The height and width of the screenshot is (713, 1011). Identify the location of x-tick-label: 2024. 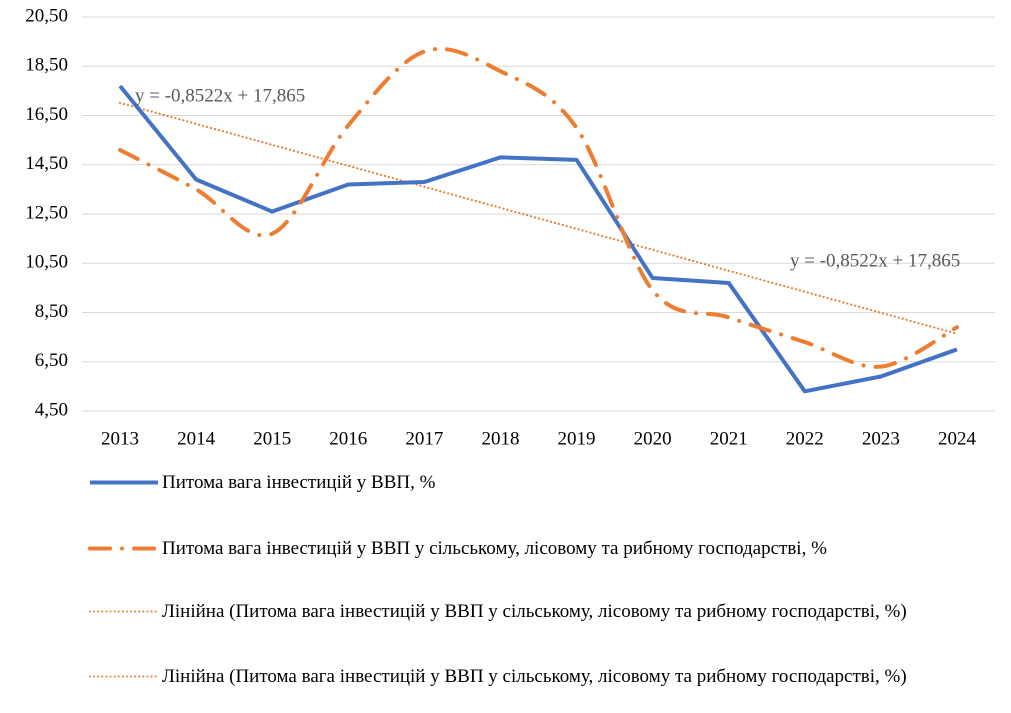
(957, 438).